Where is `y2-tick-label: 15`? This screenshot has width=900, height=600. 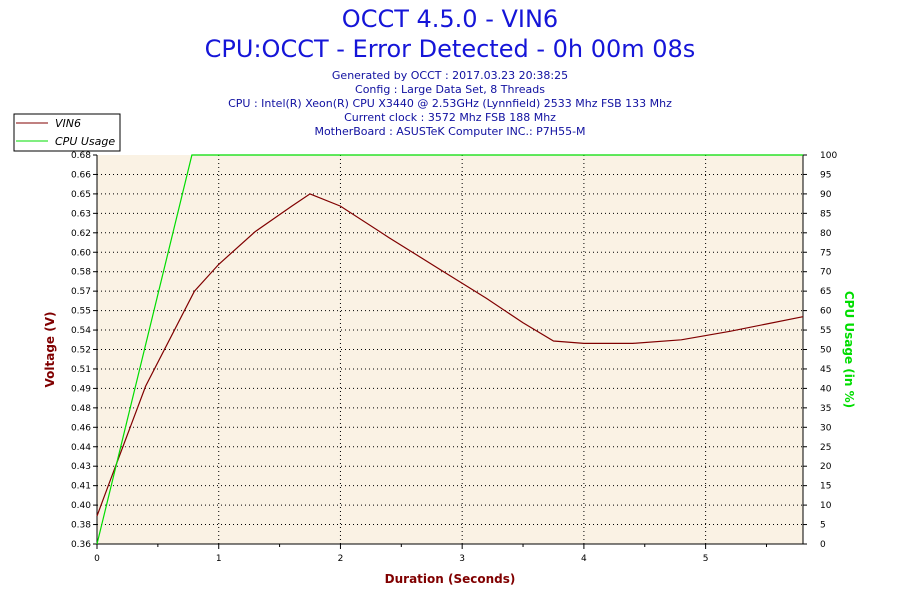
y2-tick-label: 15 is located at coordinates (825, 487).